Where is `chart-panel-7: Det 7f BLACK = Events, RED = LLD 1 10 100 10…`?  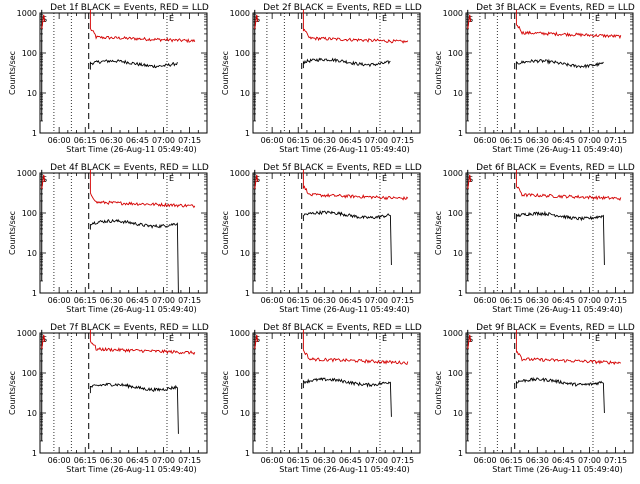 chart-panel-7: Det 7f BLACK = Events, RED = LLD 1 10 100 10… is located at coordinates (108, 398).